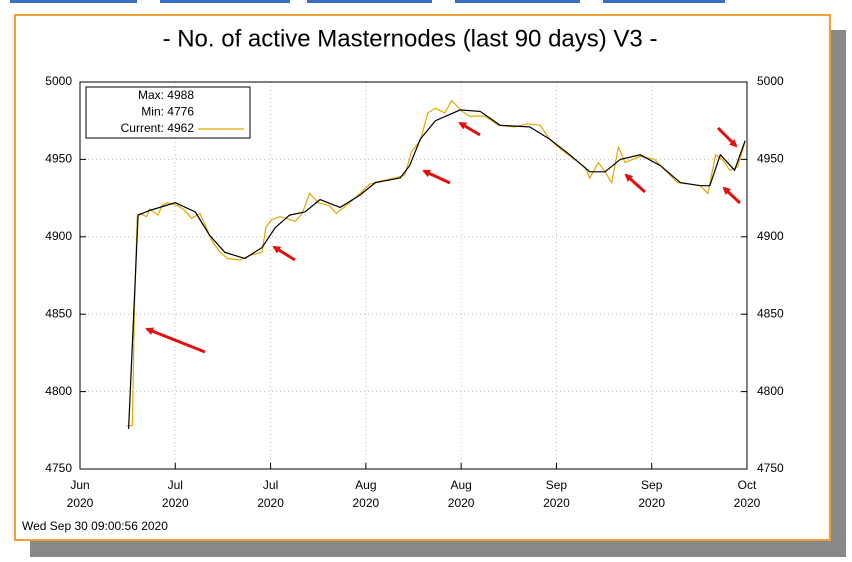 The height and width of the screenshot is (562, 852). I want to click on y-tick-label: 4800, so click(58, 391).